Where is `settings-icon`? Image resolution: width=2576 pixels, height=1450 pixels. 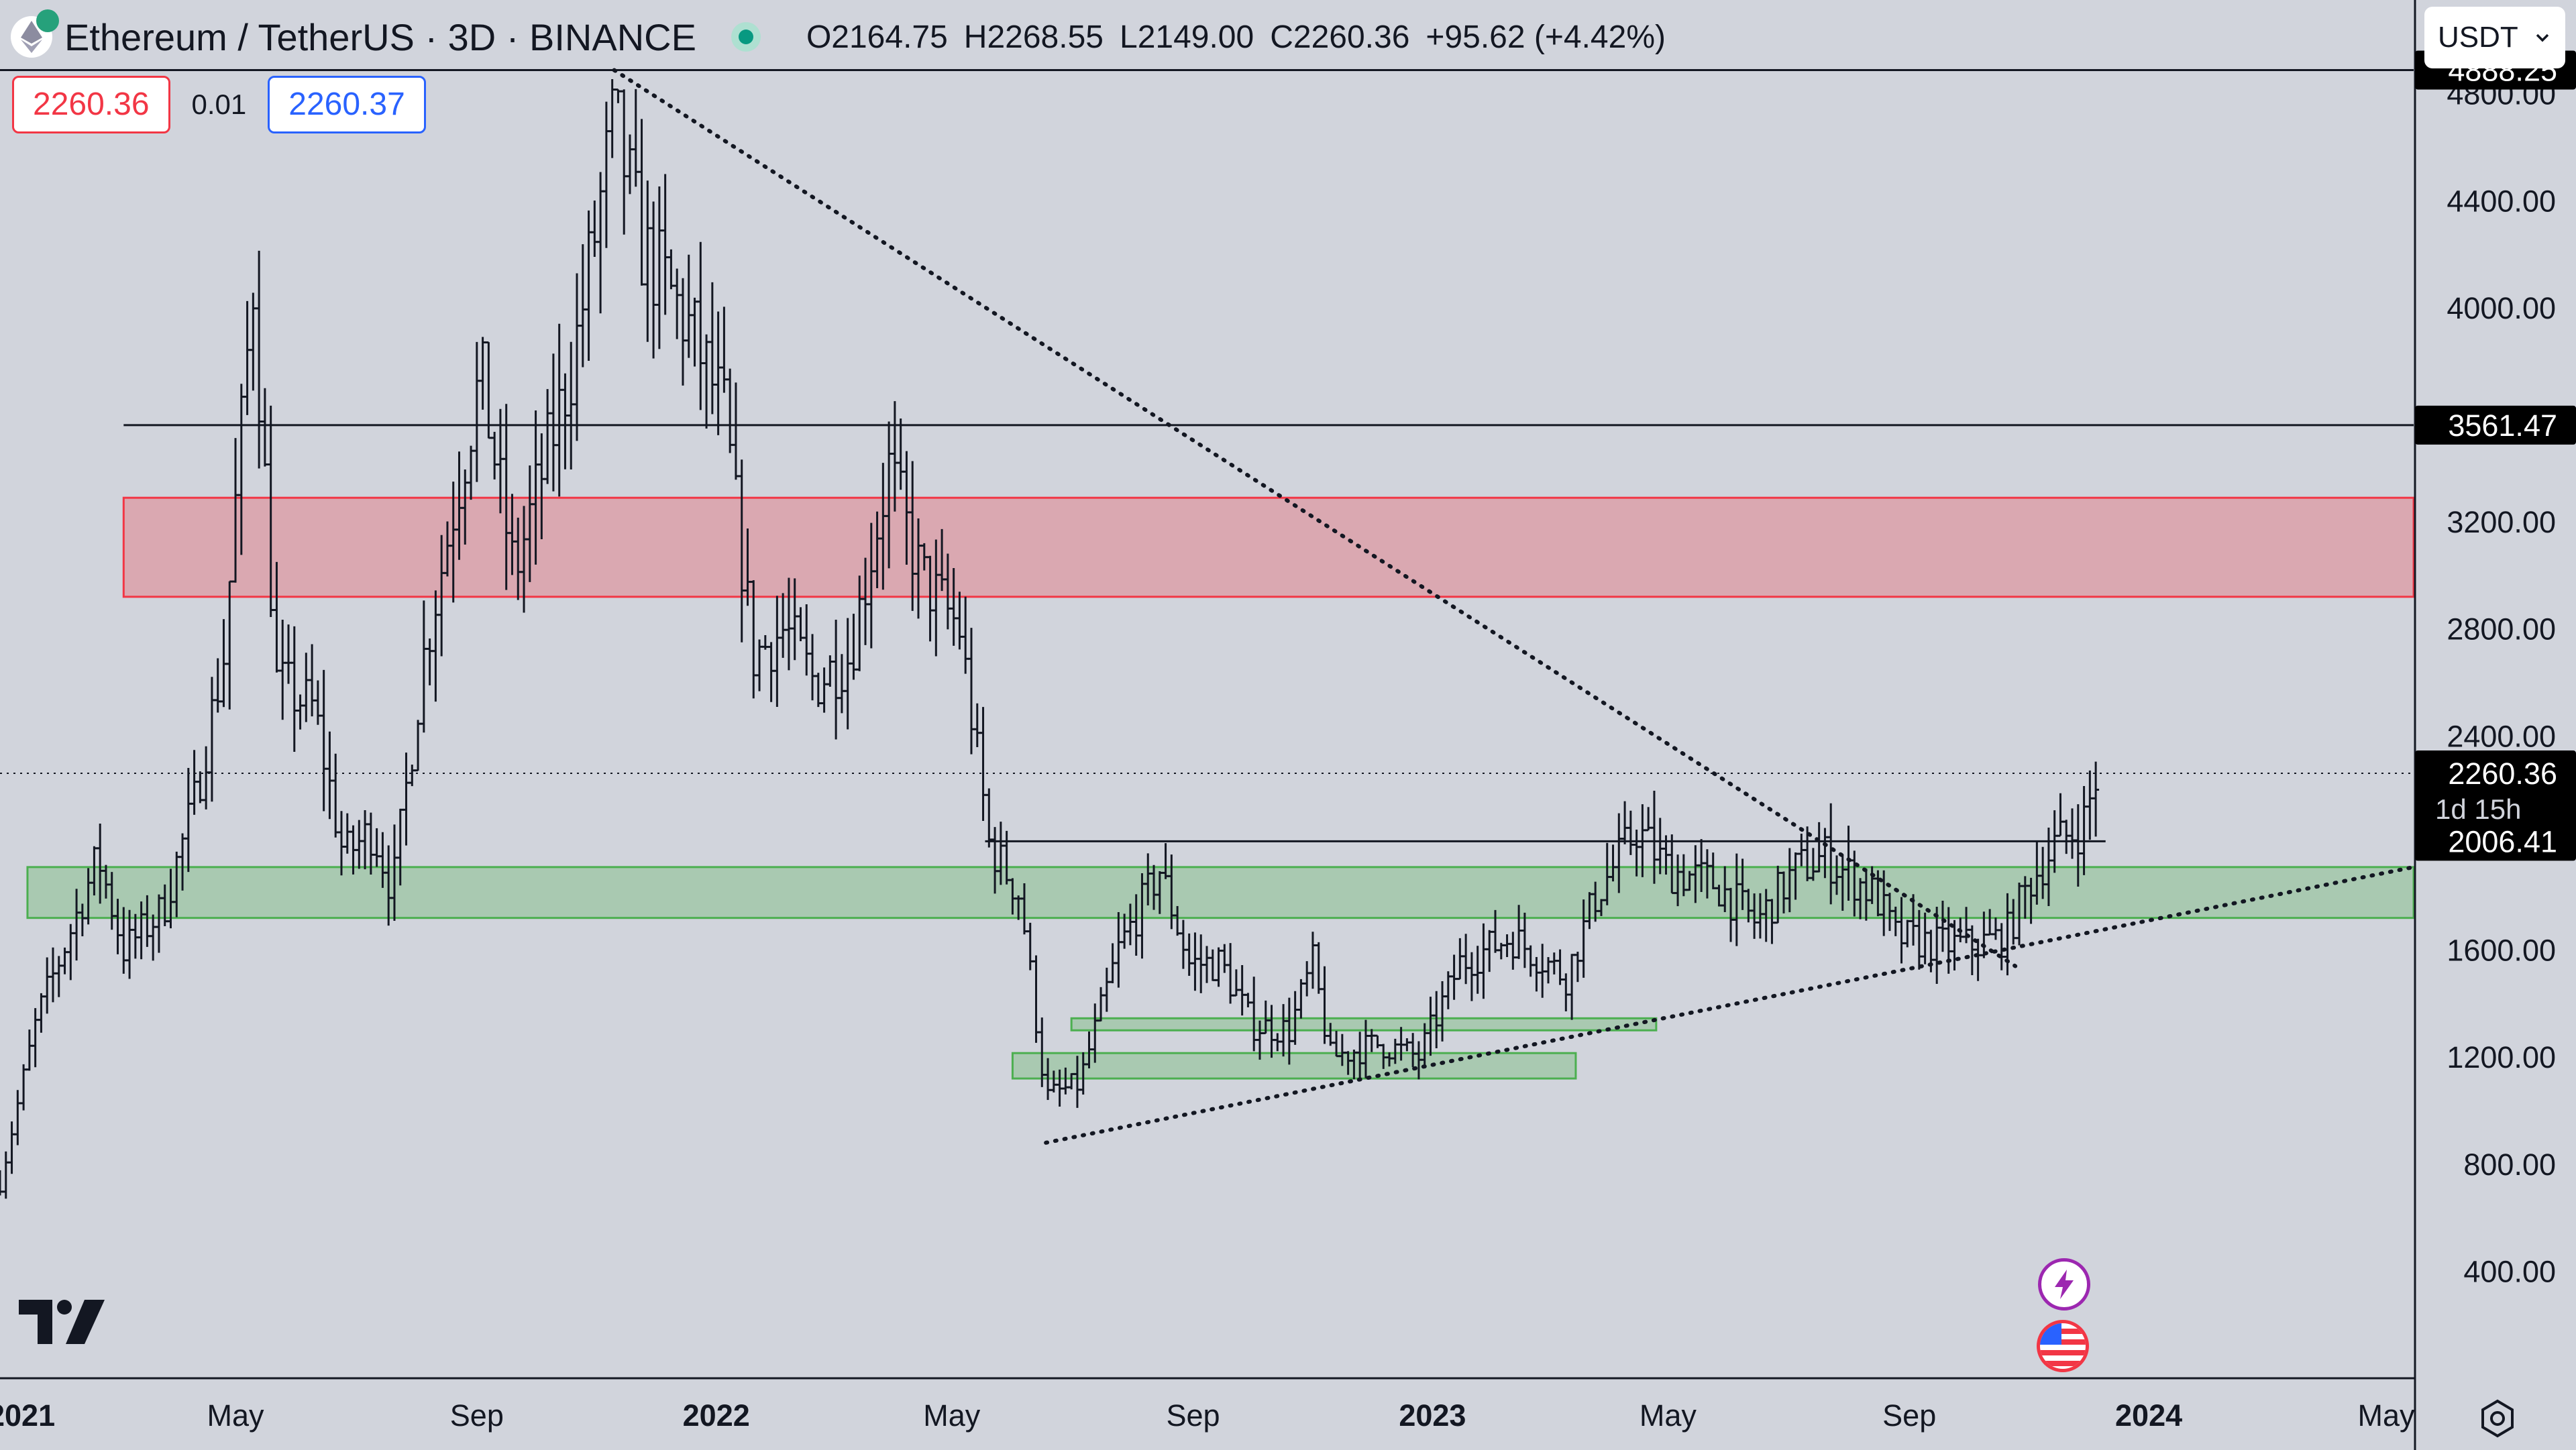 settings-icon is located at coordinates (2497, 1418).